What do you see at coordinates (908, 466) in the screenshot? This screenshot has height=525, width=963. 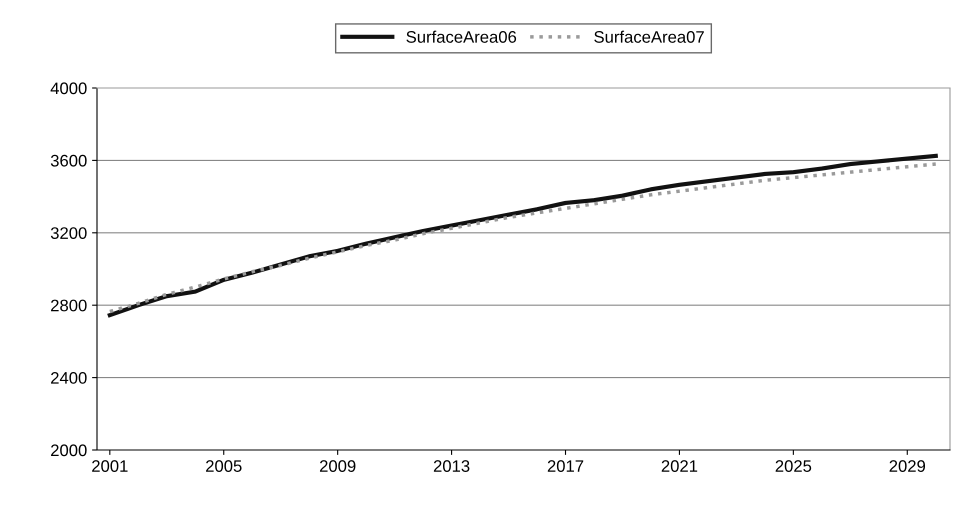 I see `x-tick-label: 2029` at bounding box center [908, 466].